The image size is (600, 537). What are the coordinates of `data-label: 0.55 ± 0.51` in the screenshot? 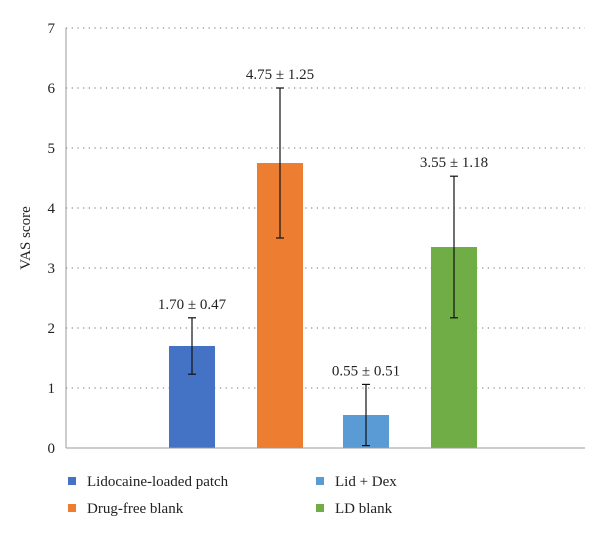 It's located at (366, 371).